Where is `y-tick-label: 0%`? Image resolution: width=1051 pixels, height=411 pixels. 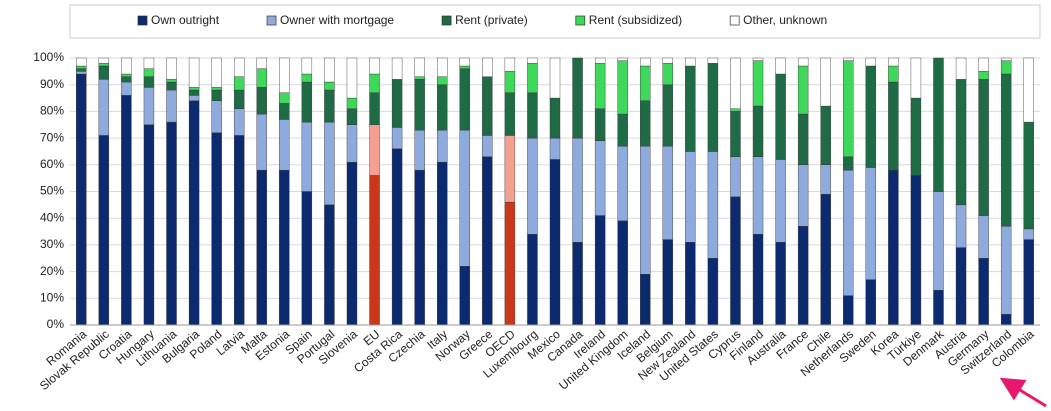 y-tick-label: 0% is located at coordinates (56, 324).